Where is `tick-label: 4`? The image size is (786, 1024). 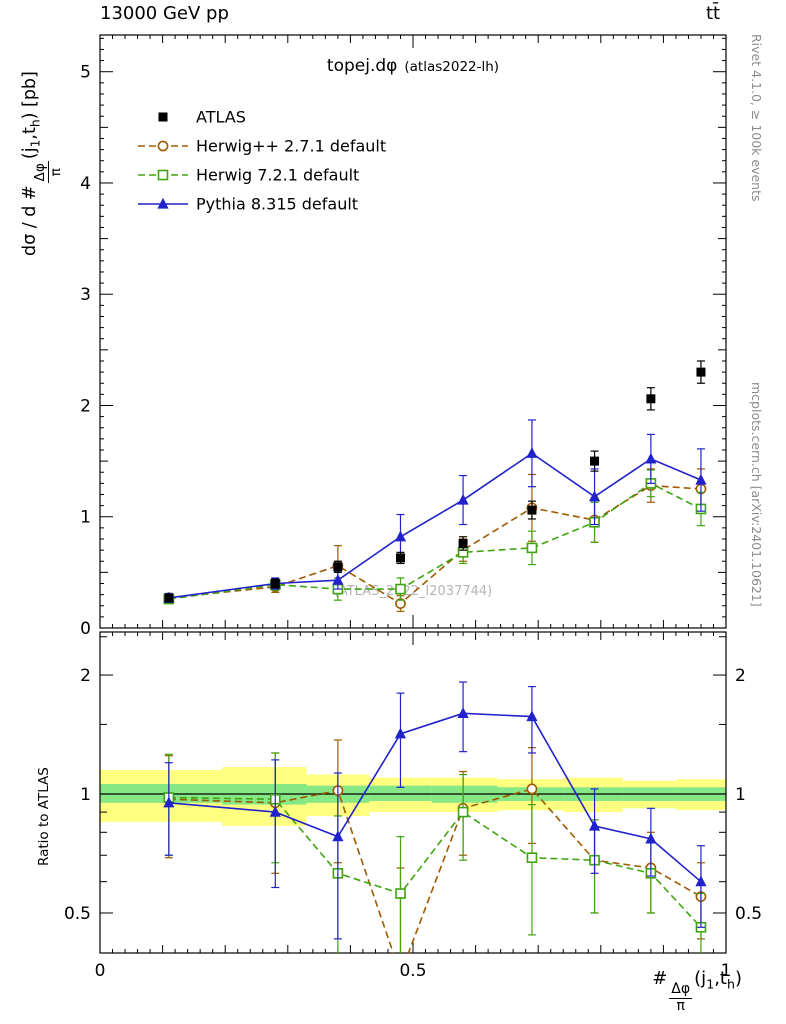 tick-label: 4 is located at coordinates (85, 184).